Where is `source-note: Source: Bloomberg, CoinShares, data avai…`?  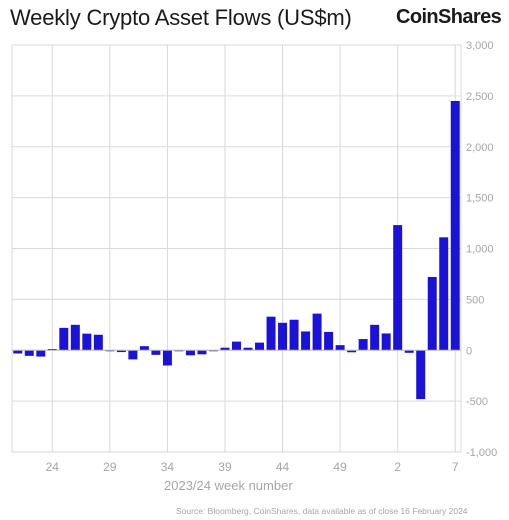
source-note: Source: Bloomberg, CoinShares, data avai… is located at coordinates (322, 511).